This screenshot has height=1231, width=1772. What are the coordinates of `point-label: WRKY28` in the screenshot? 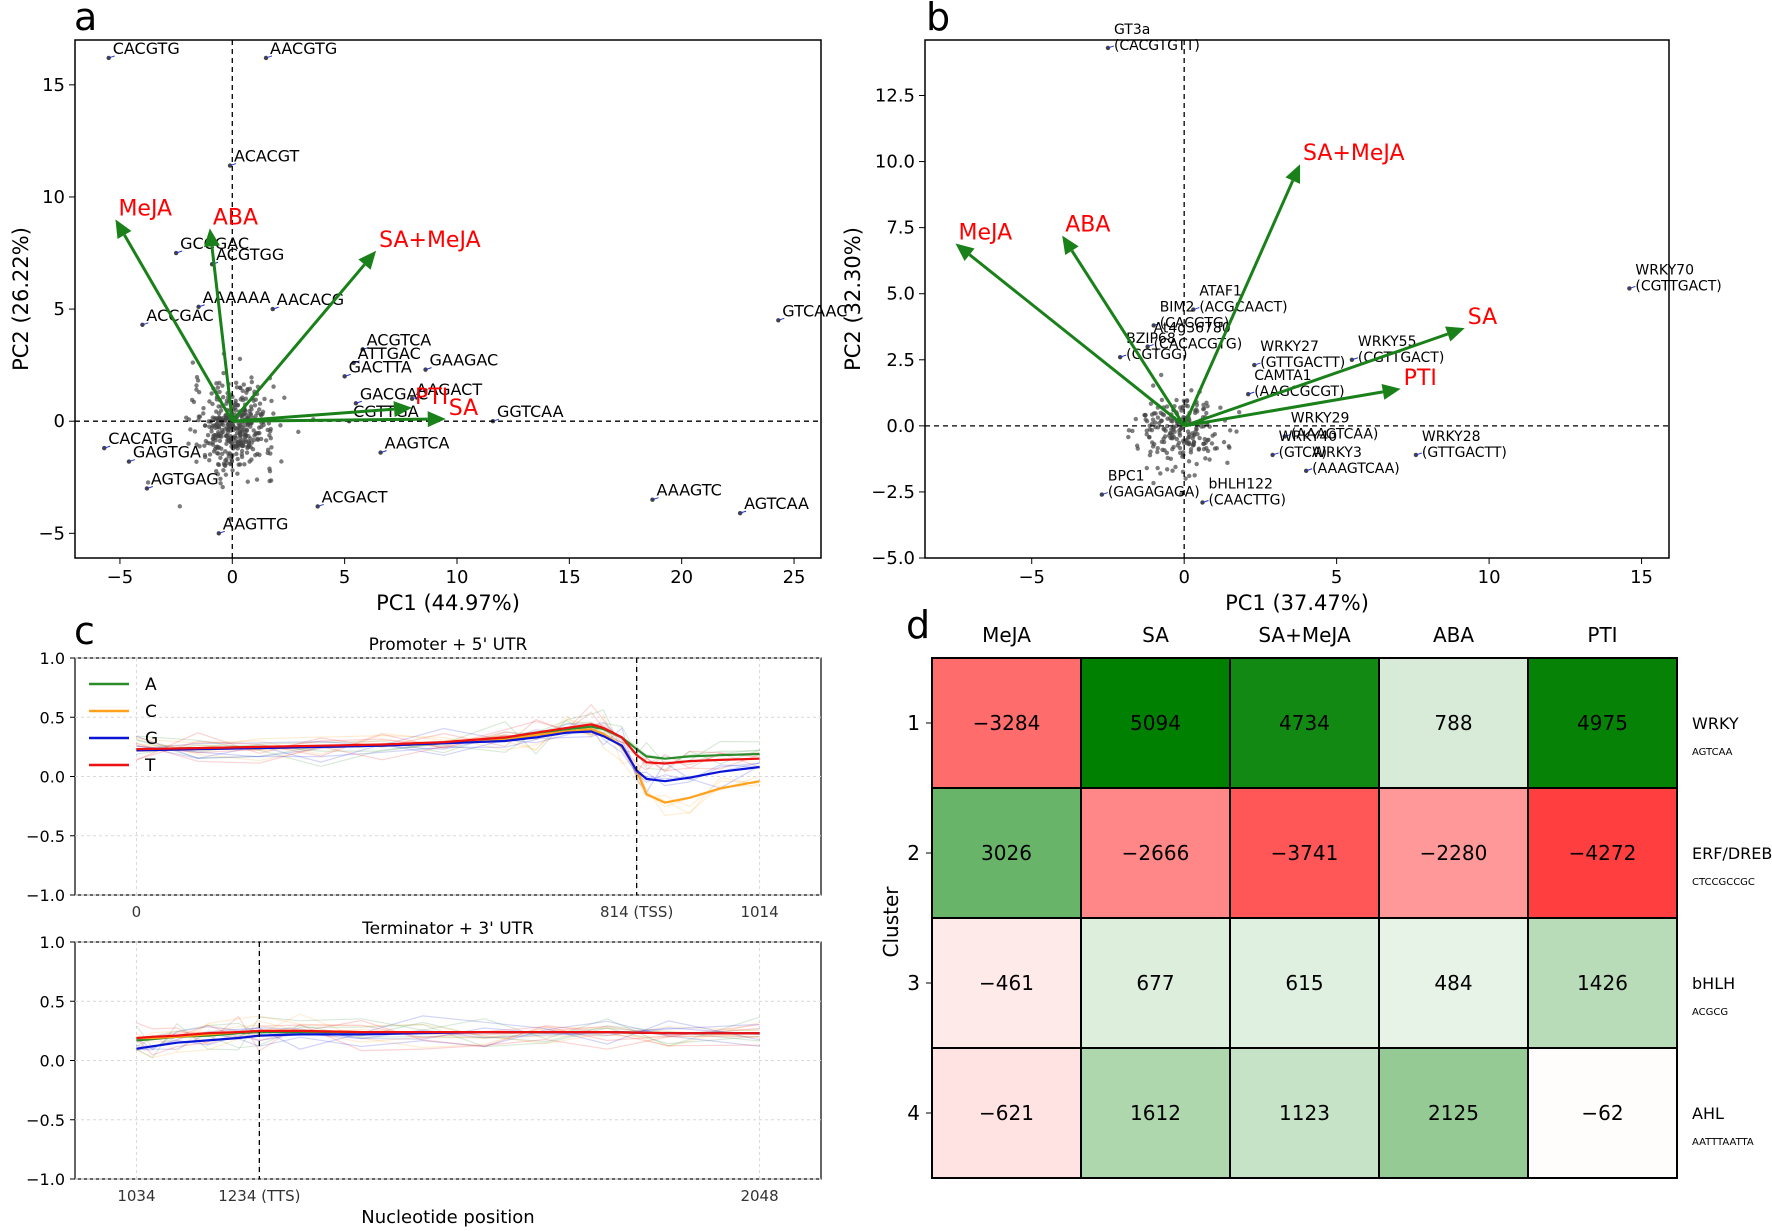 It's located at (1451, 437).